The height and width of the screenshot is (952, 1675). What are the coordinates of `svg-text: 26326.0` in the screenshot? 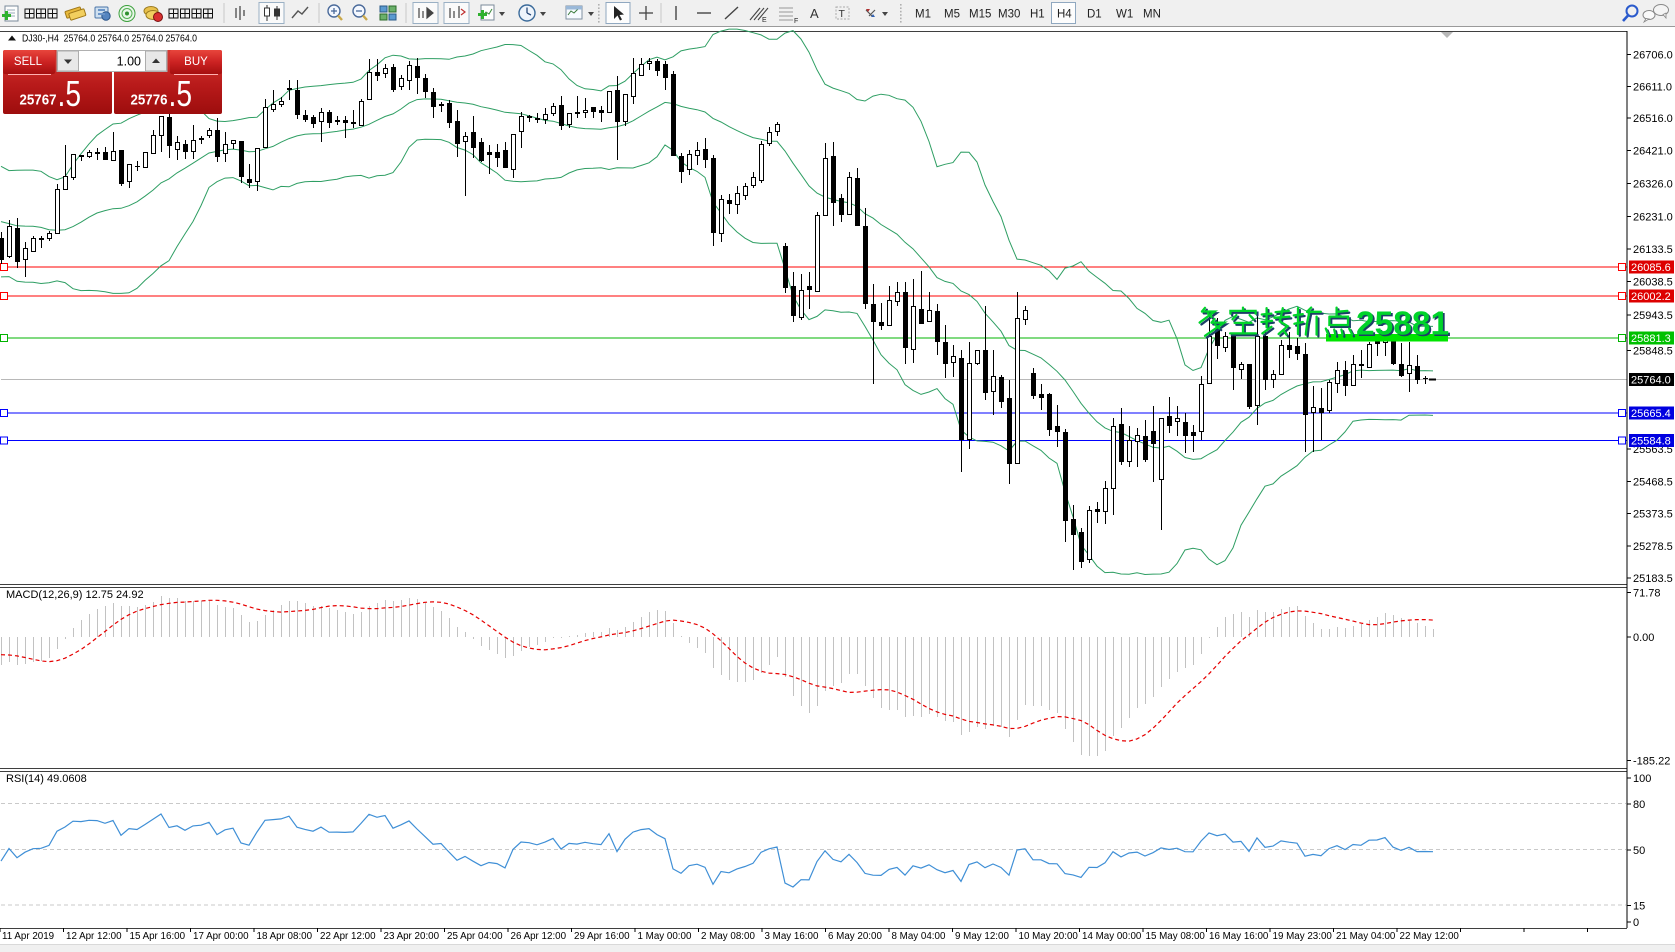 It's located at (1653, 184).